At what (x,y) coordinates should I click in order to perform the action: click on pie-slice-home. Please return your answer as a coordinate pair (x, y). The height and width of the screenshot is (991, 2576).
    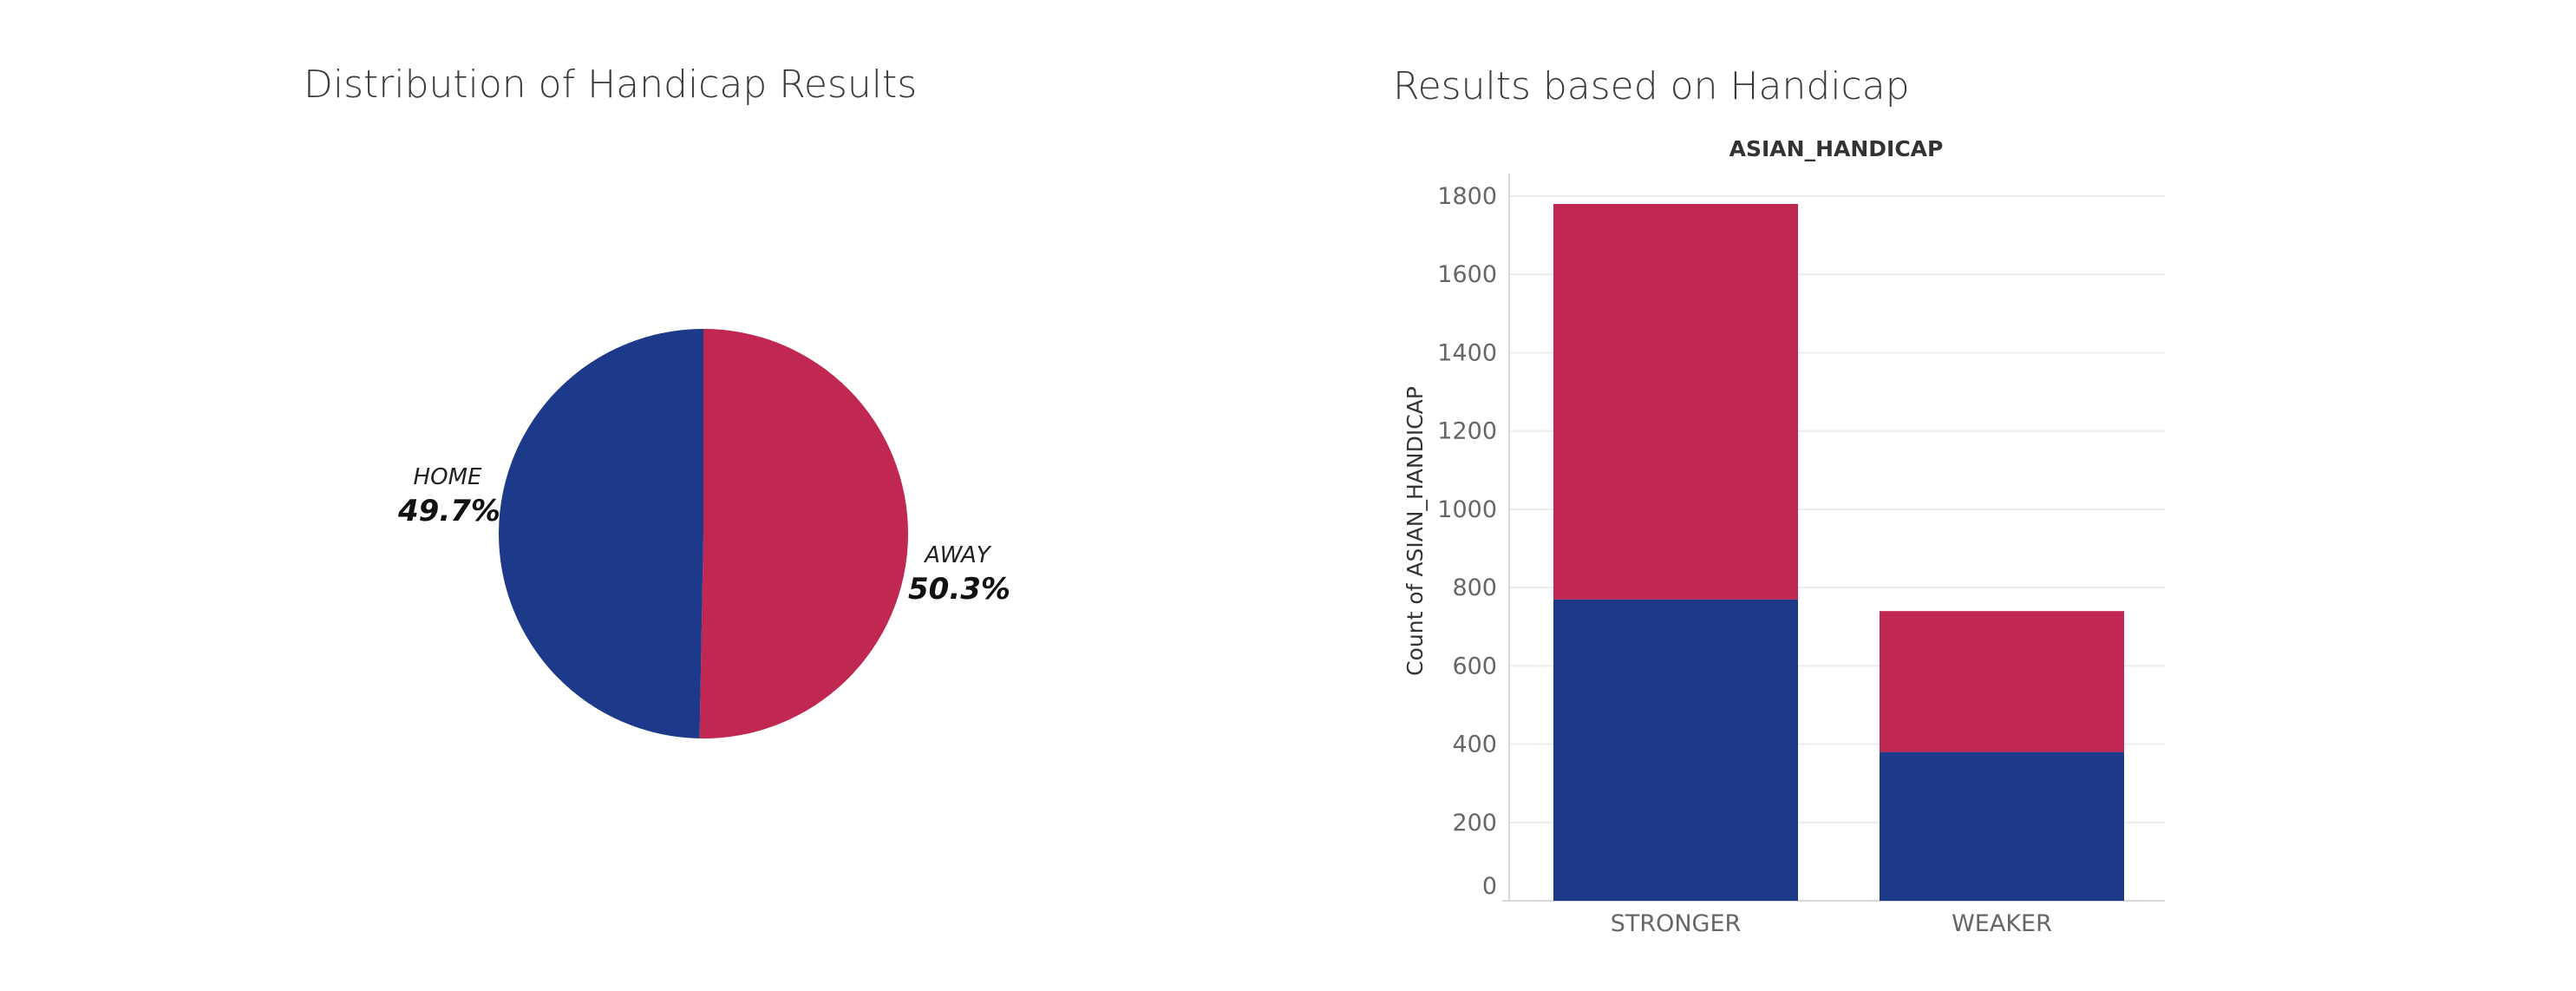
    Looking at the image, I should click on (600, 533).